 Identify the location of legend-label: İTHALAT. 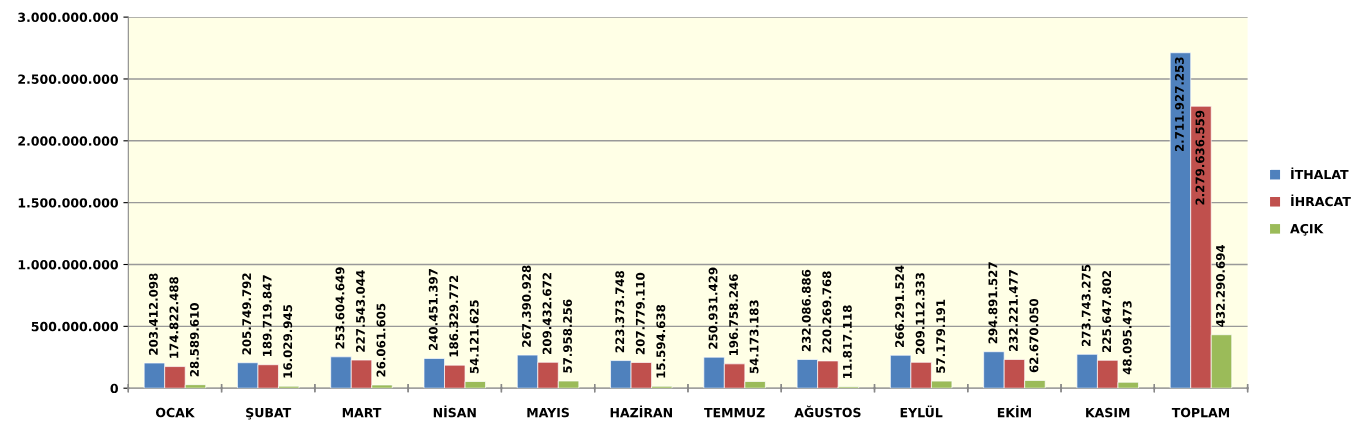
(1320, 173).